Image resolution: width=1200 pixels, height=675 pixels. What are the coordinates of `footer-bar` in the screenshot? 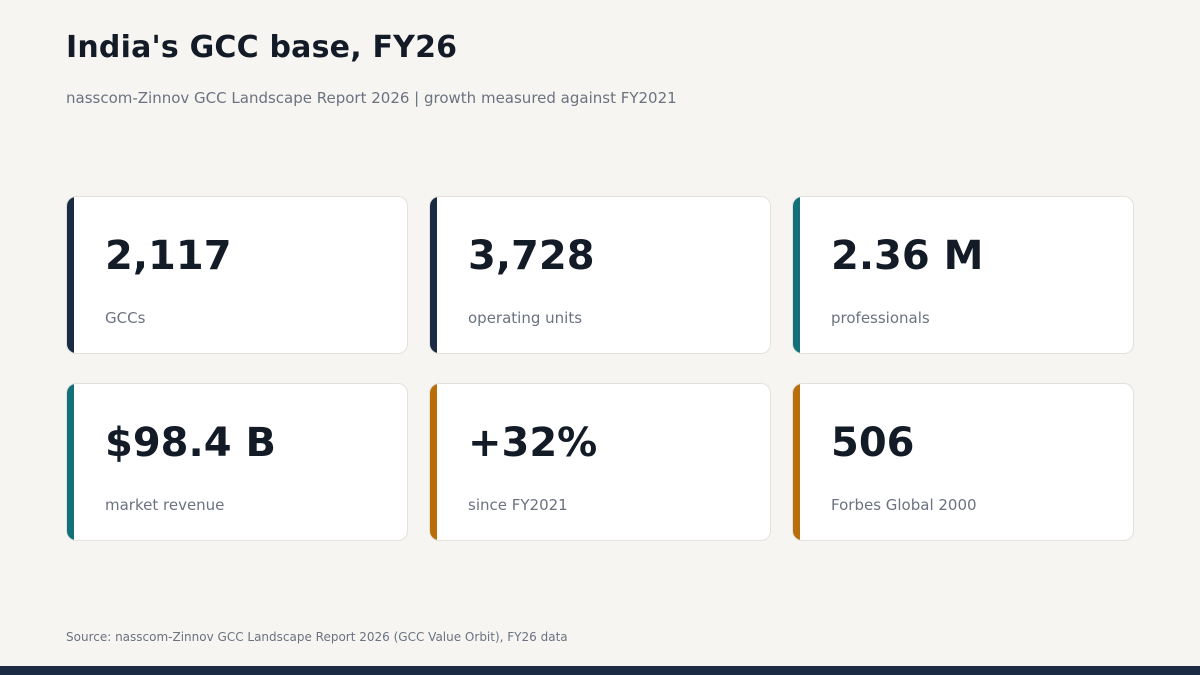 It's located at (600, 670).